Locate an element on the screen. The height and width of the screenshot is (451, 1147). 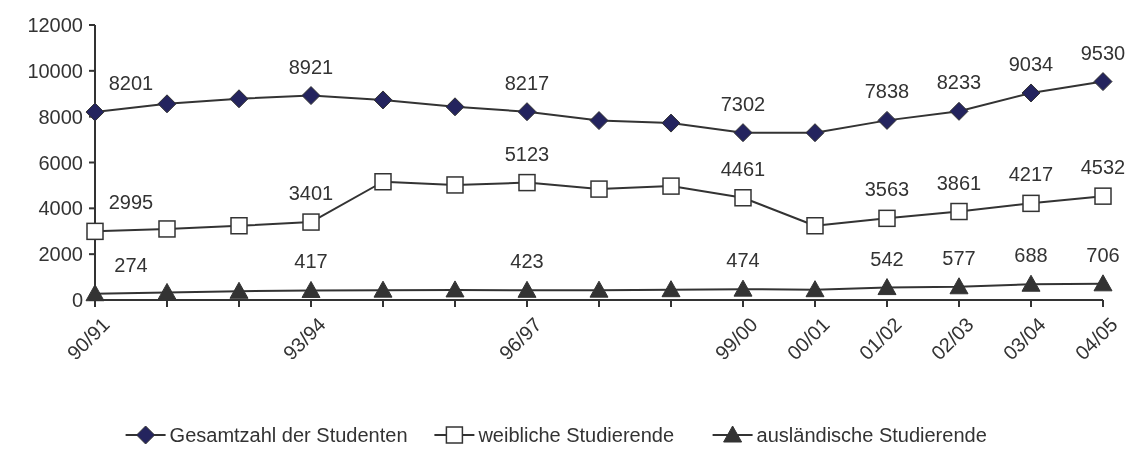
data-label: 577 is located at coordinates (959, 257).